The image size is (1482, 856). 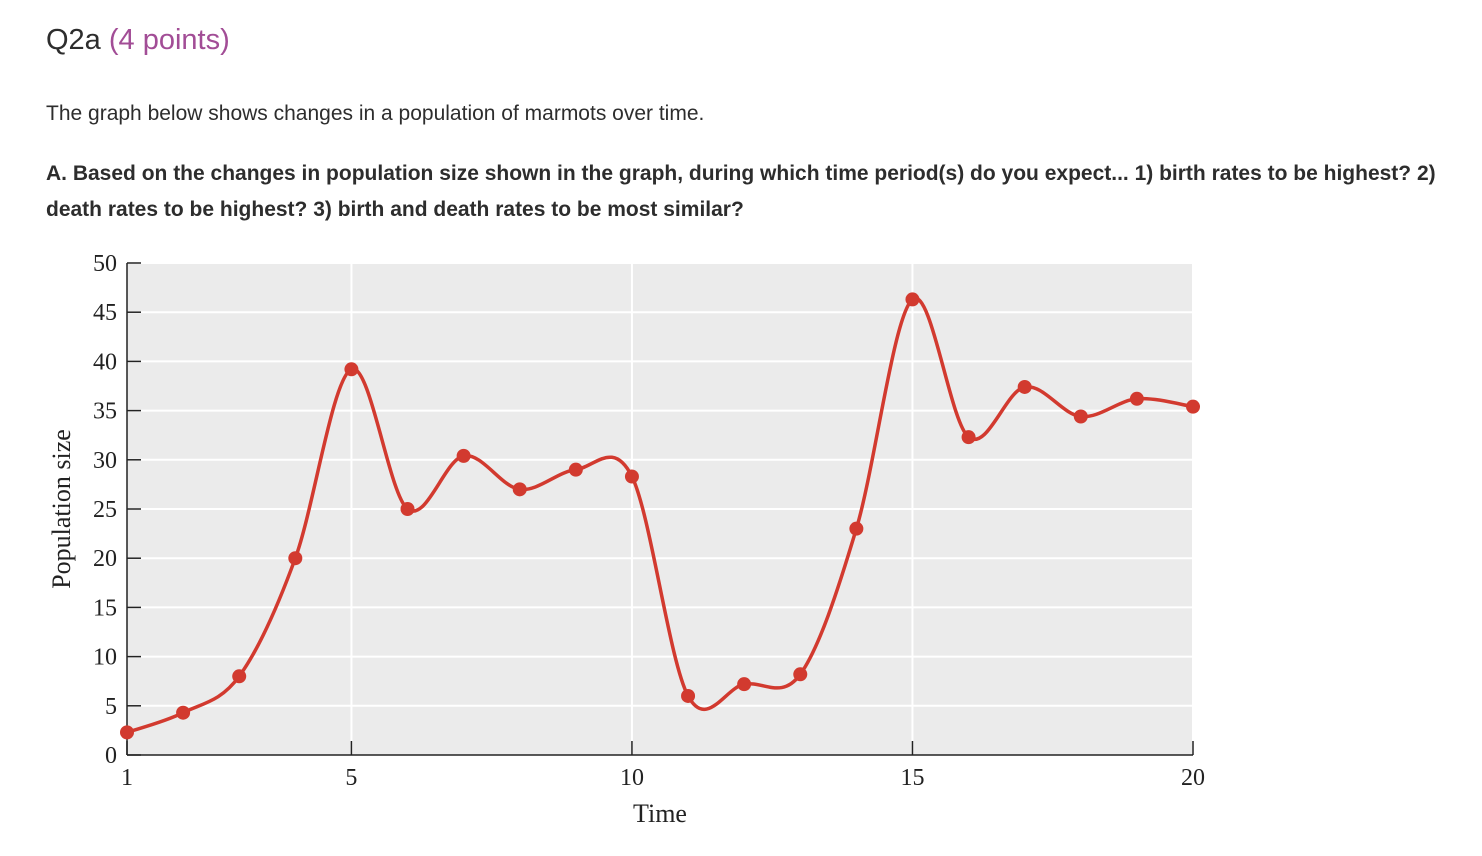 What do you see at coordinates (105, 608) in the screenshot?
I see `y-tick-label: 15` at bounding box center [105, 608].